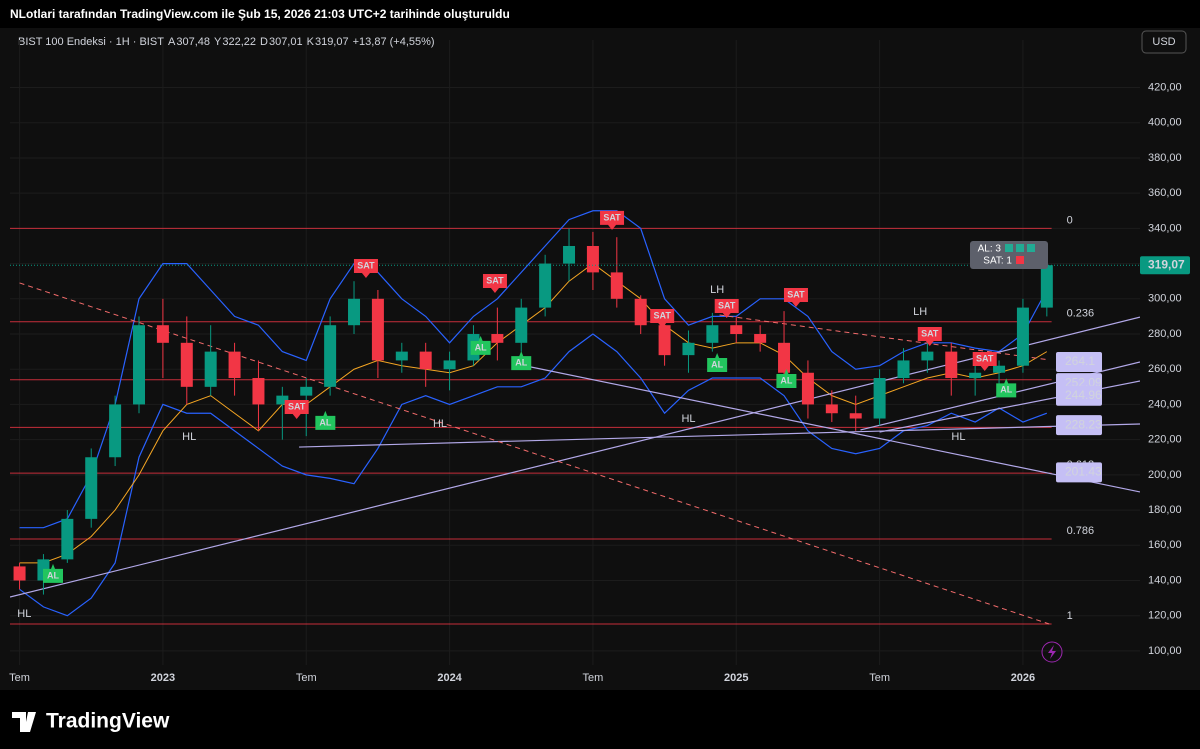 The width and height of the screenshot is (1200, 749). What do you see at coordinates (1165, 299) in the screenshot?
I see `y-tick-label: 300,00` at bounding box center [1165, 299].